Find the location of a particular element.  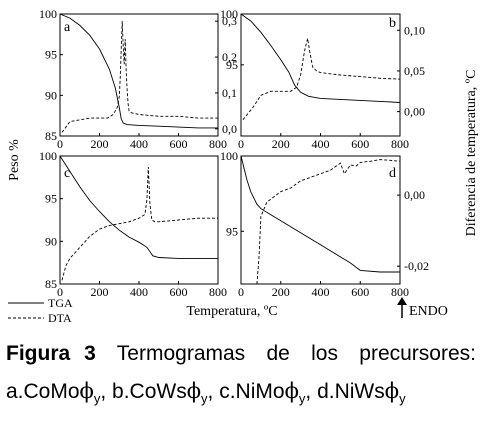

y-right-tick-label: 0,3 is located at coordinates (229, 21).